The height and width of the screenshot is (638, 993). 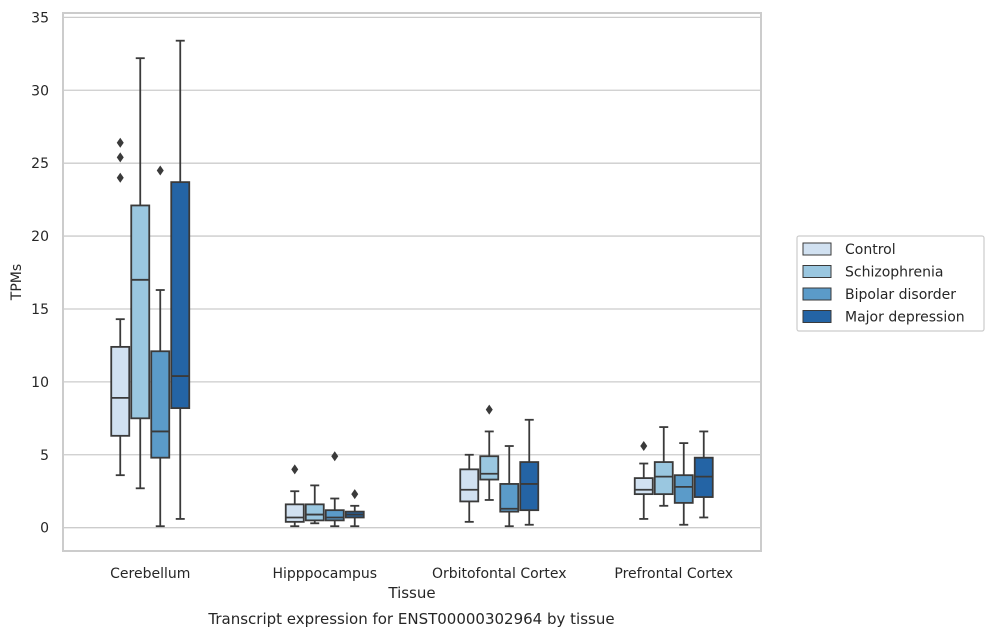 I want to click on y-tick-label: 35, so click(x=40, y=18).